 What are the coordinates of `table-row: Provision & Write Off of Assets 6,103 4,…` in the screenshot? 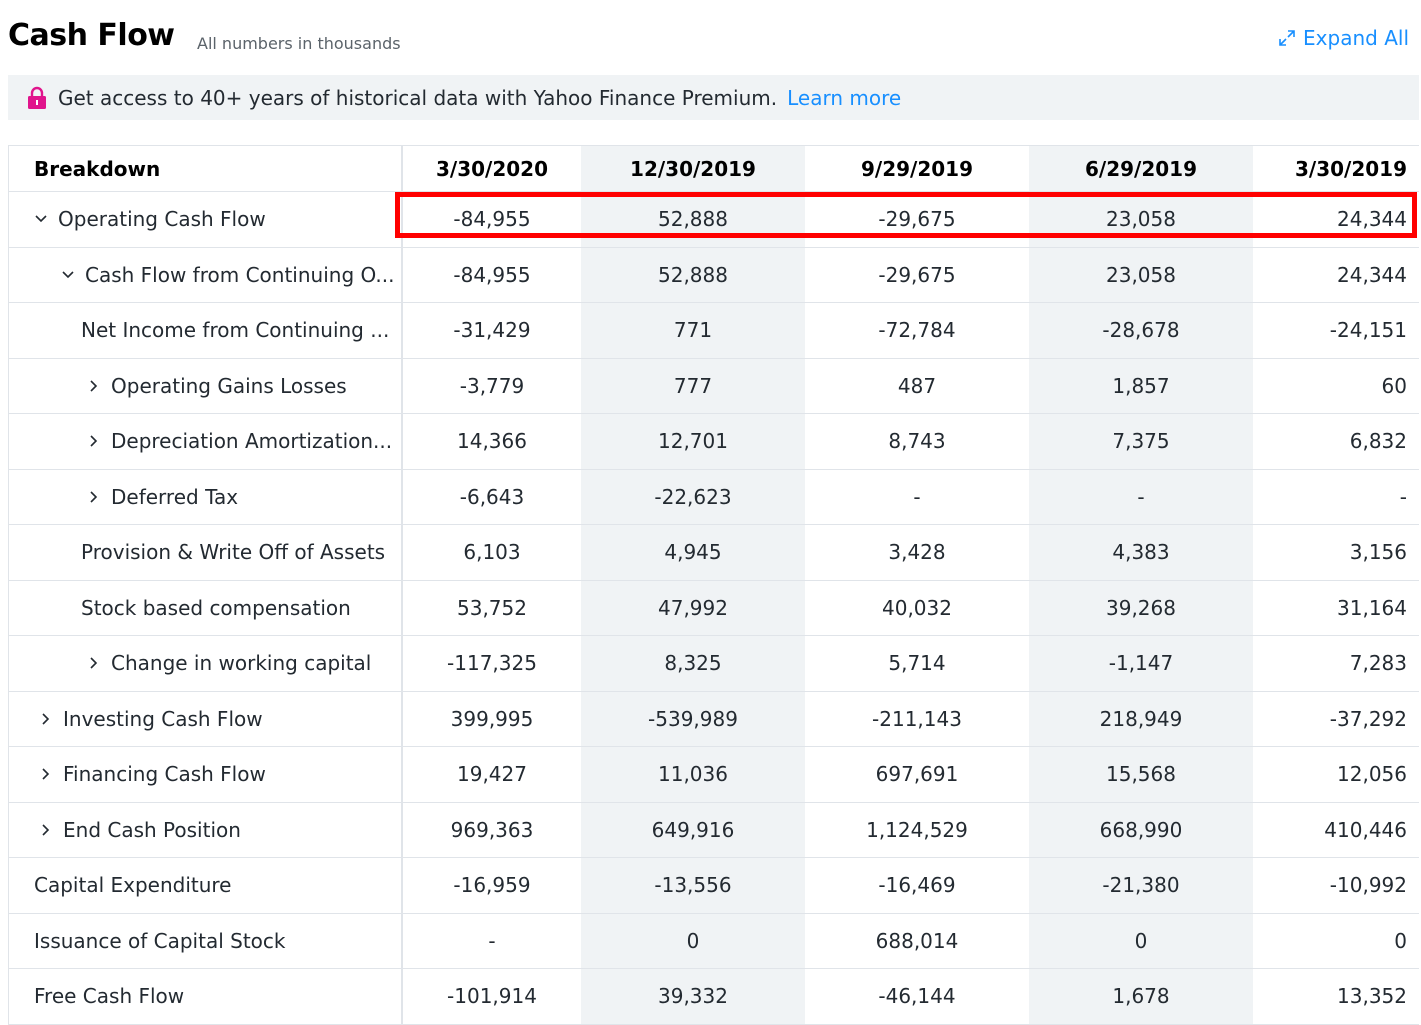 It's located at (713, 553).